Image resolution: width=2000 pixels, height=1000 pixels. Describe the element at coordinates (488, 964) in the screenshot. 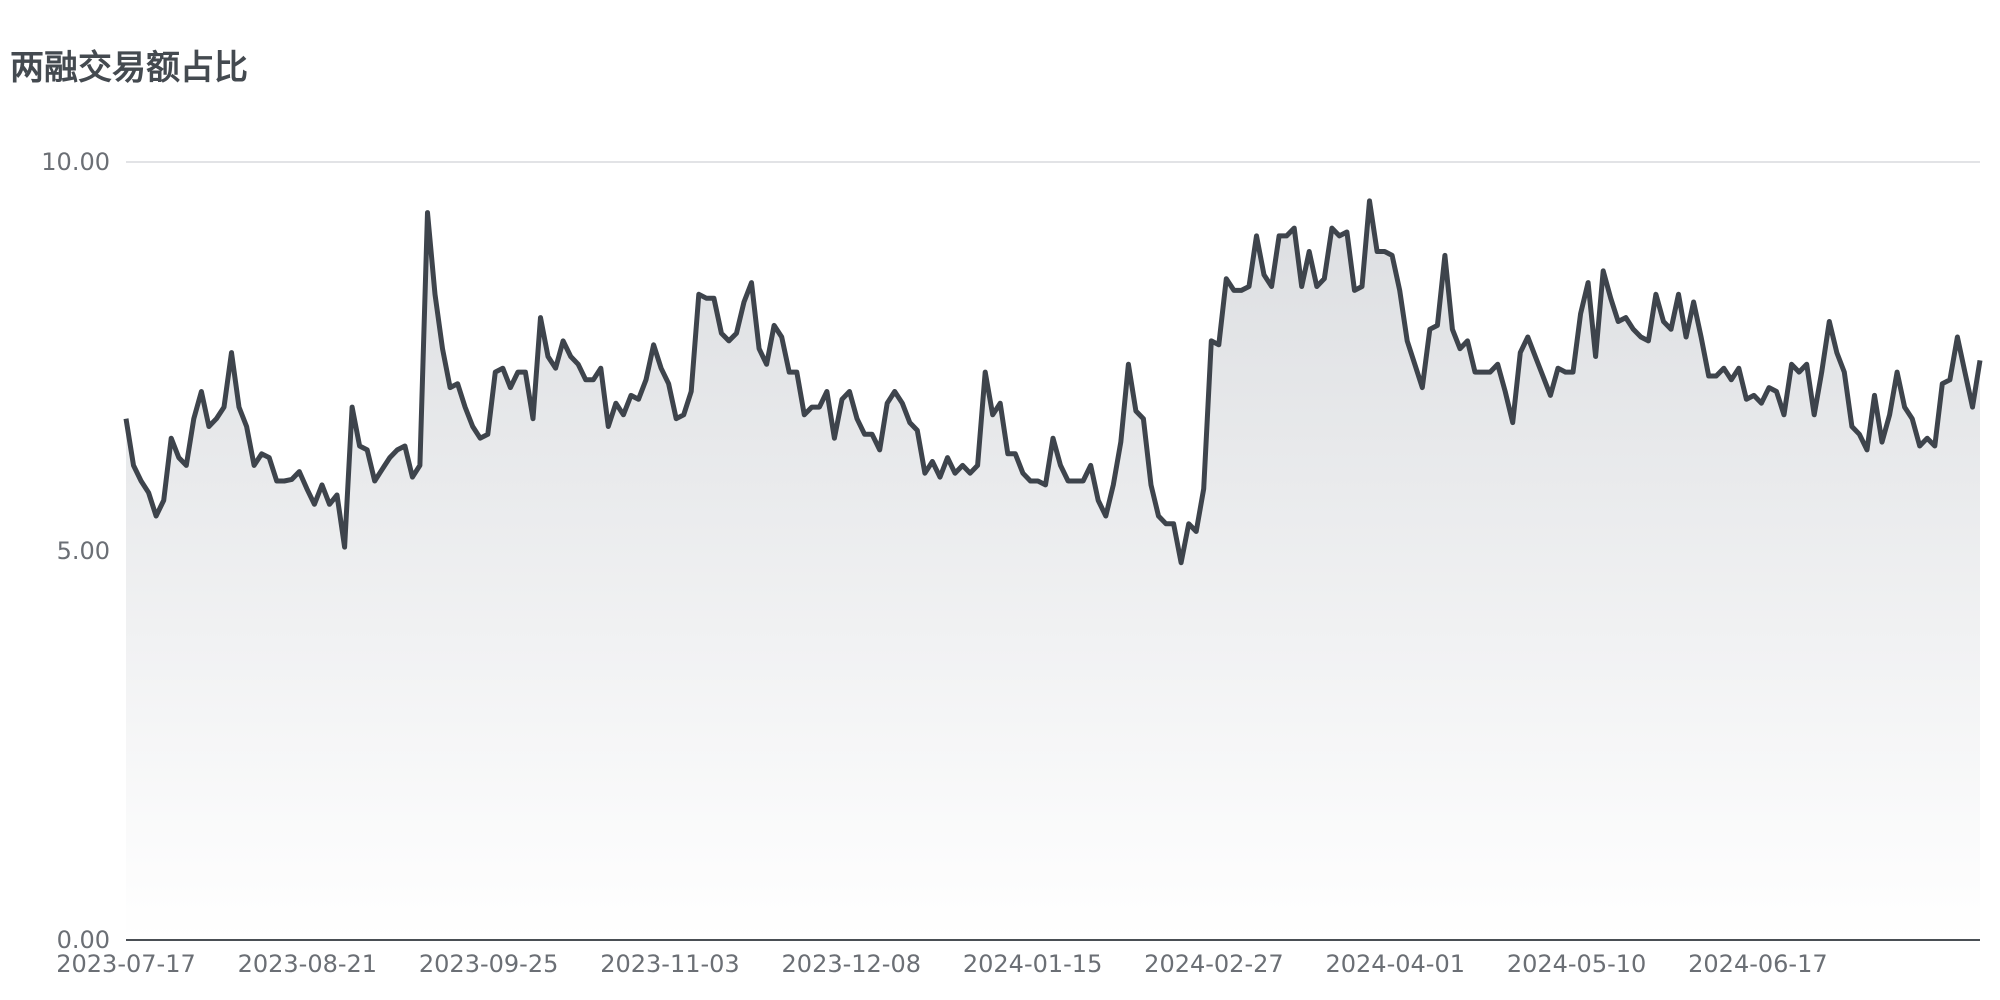

I see `x-tick-label: 2023-09-25` at that location.